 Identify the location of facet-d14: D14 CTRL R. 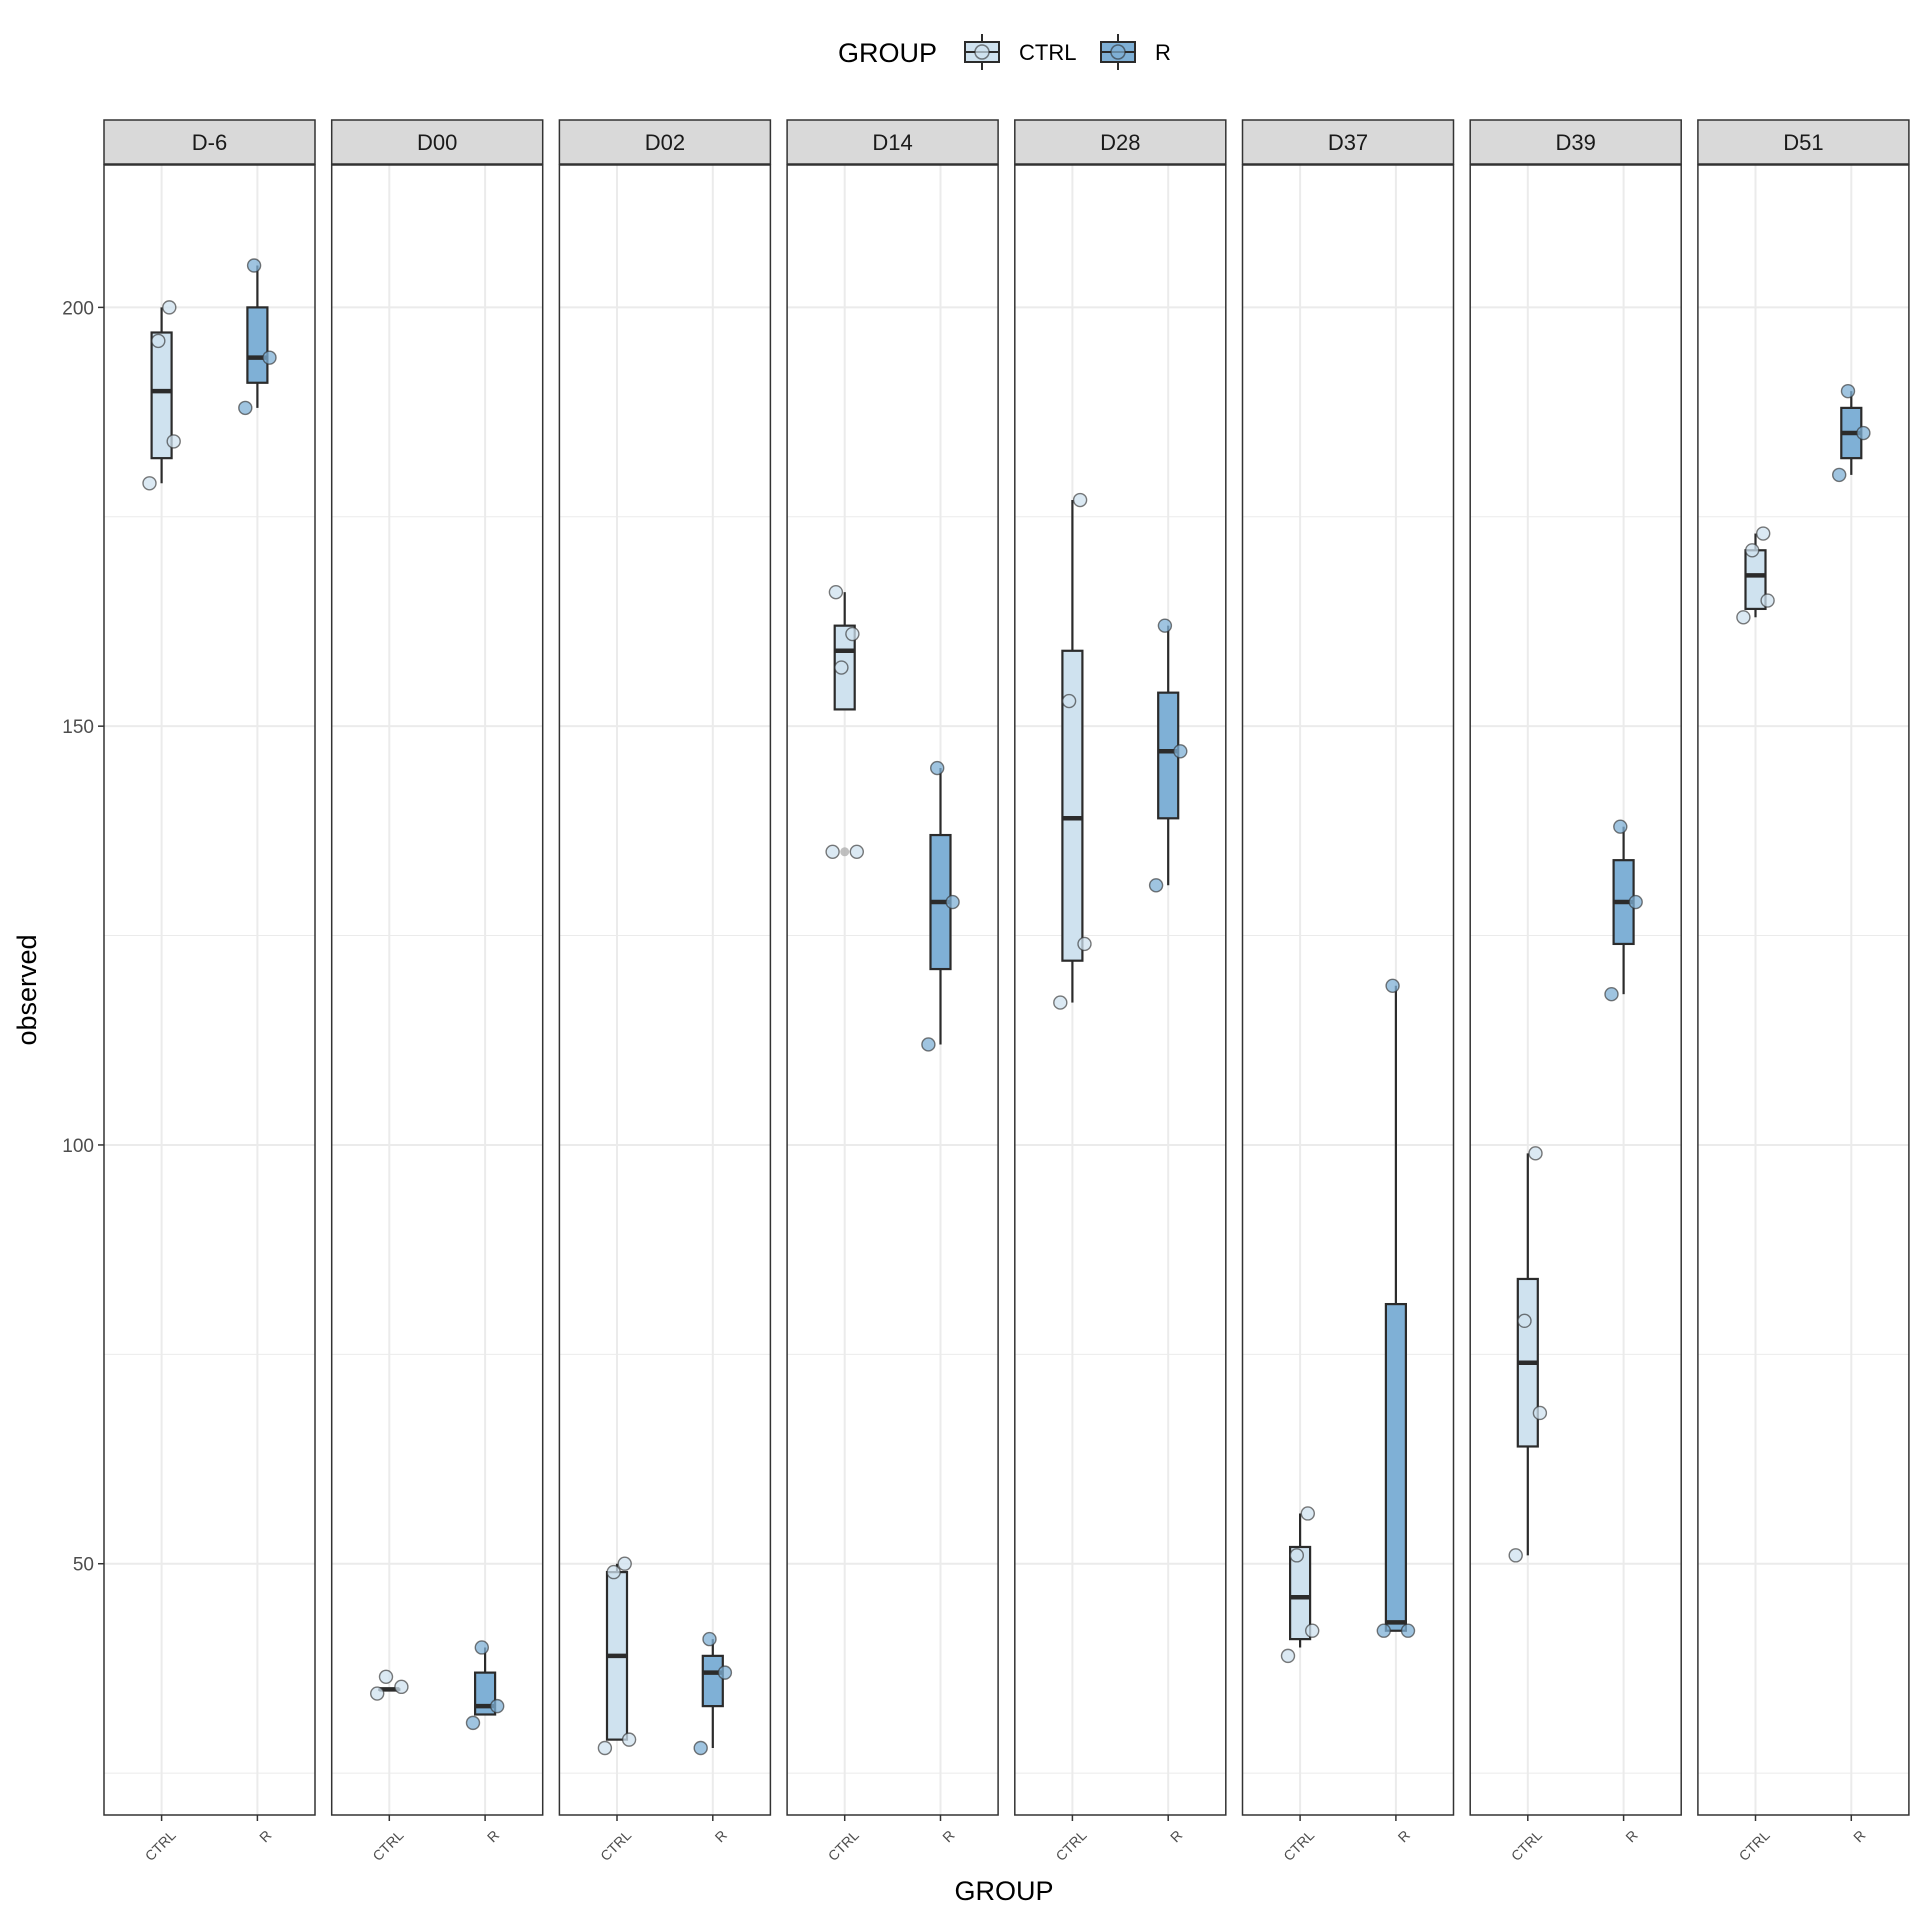
(892, 991).